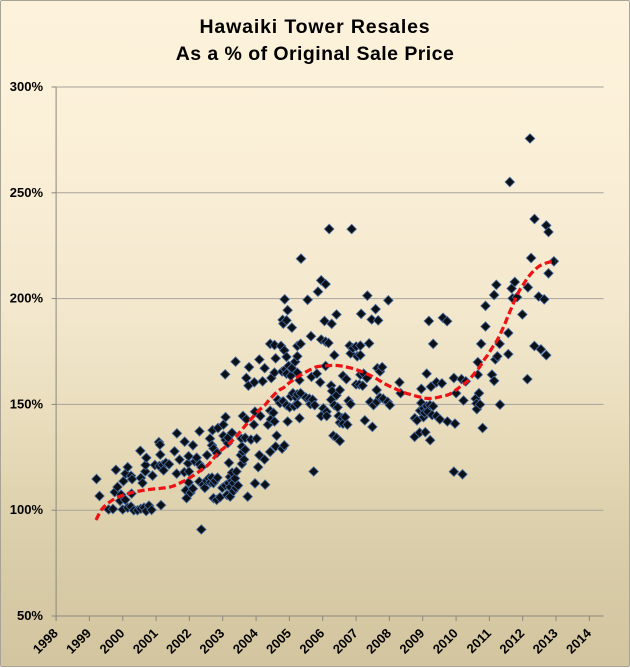 This screenshot has width=630, height=668. Describe the element at coordinates (27, 298) in the screenshot. I see `svg-text: 200%` at that location.